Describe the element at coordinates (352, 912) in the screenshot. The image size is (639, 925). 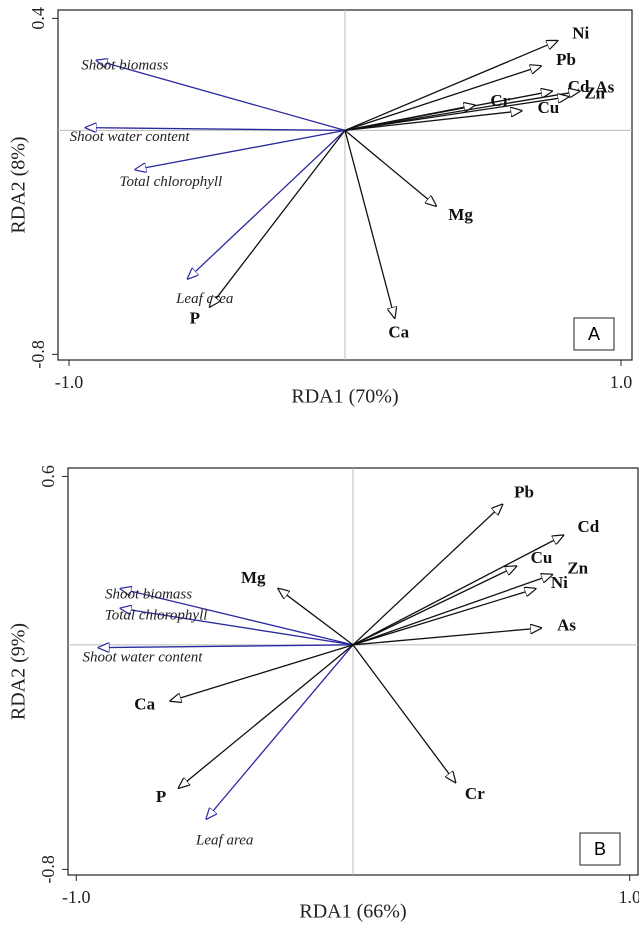
I see `x-axis-title: RDA1 (66%)` at that location.